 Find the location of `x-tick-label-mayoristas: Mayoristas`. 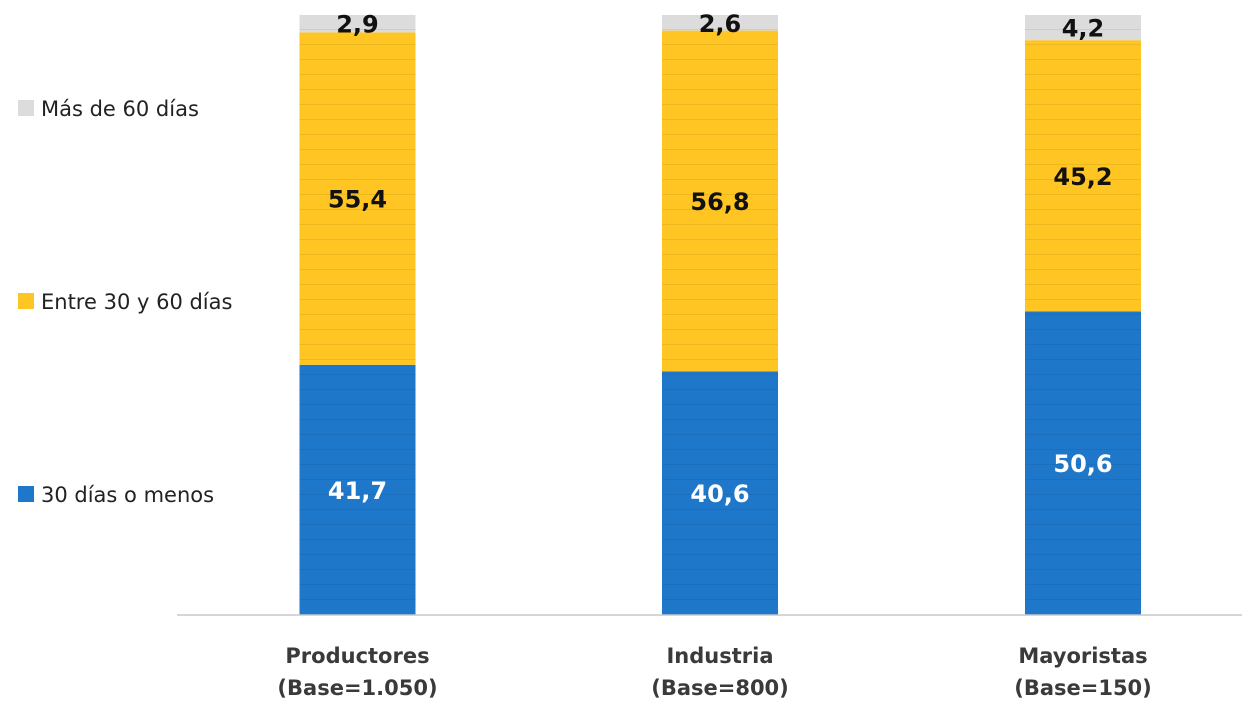

x-tick-label-mayoristas: Mayoristas is located at coordinates (1082, 656).